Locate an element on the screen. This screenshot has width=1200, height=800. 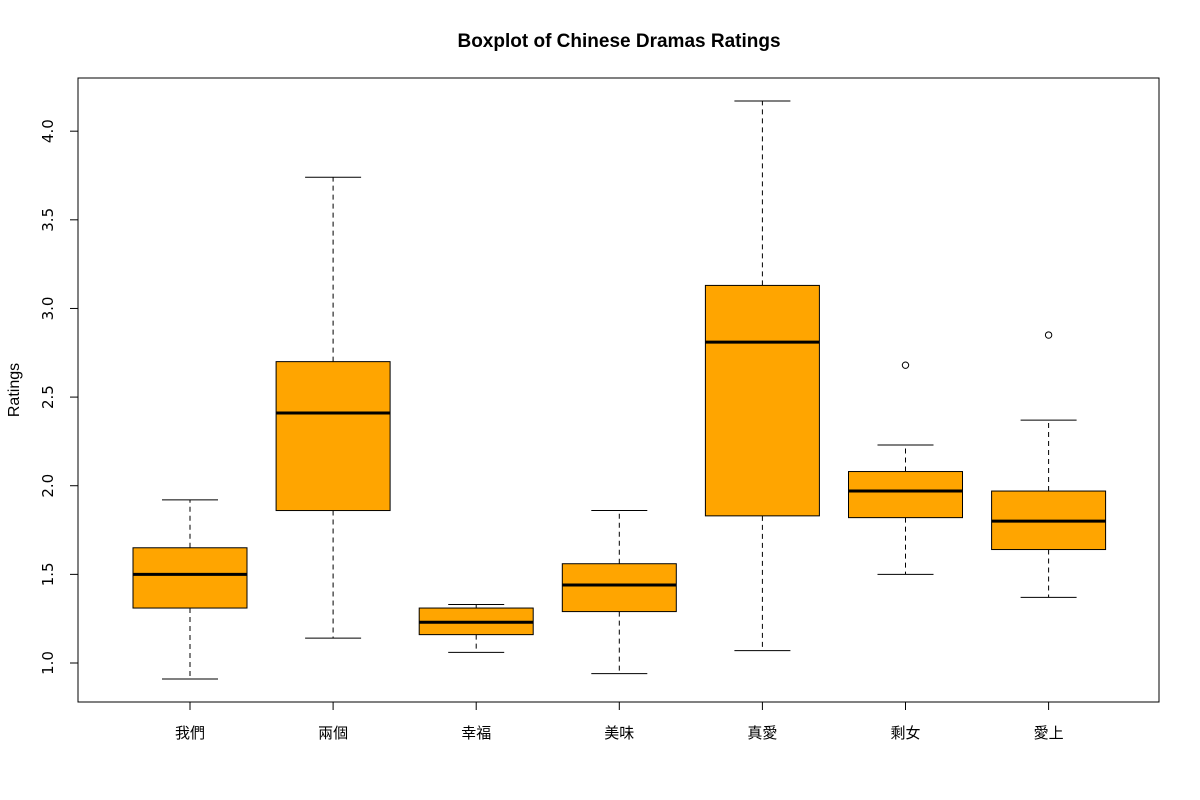
x-tick-label: 我們 is located at coordinates (190, 733).